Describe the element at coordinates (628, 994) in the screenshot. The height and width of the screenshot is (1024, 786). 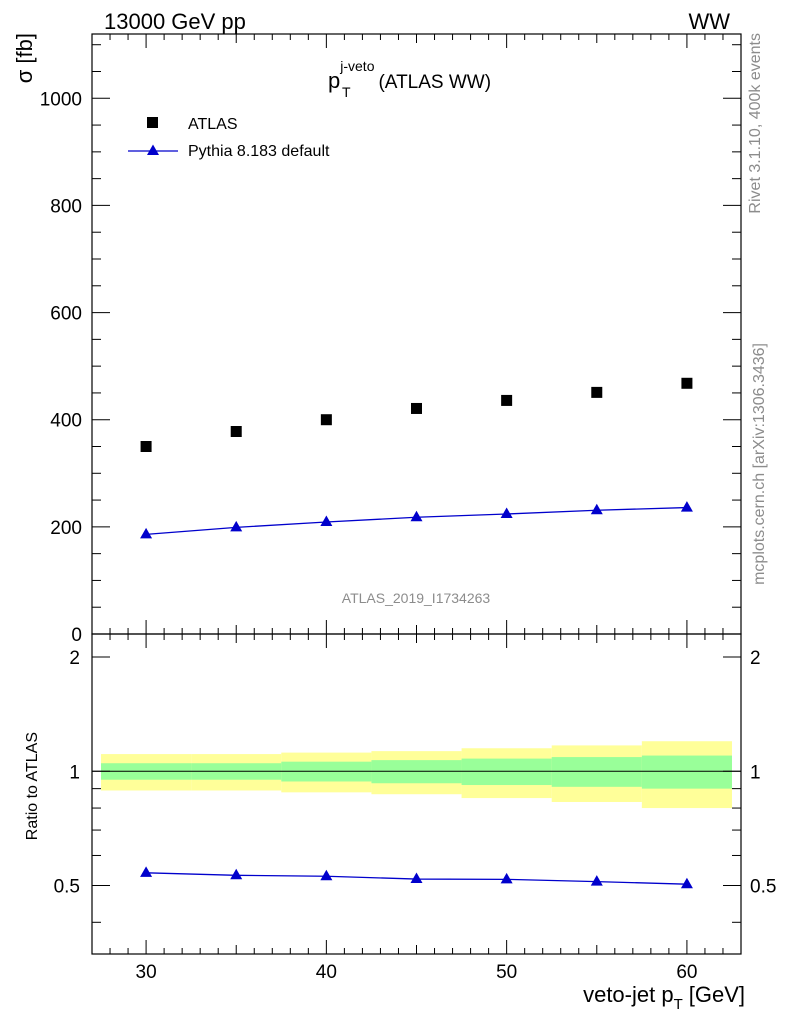
I see `x-axis-label-main: veto-jet p` at that location.